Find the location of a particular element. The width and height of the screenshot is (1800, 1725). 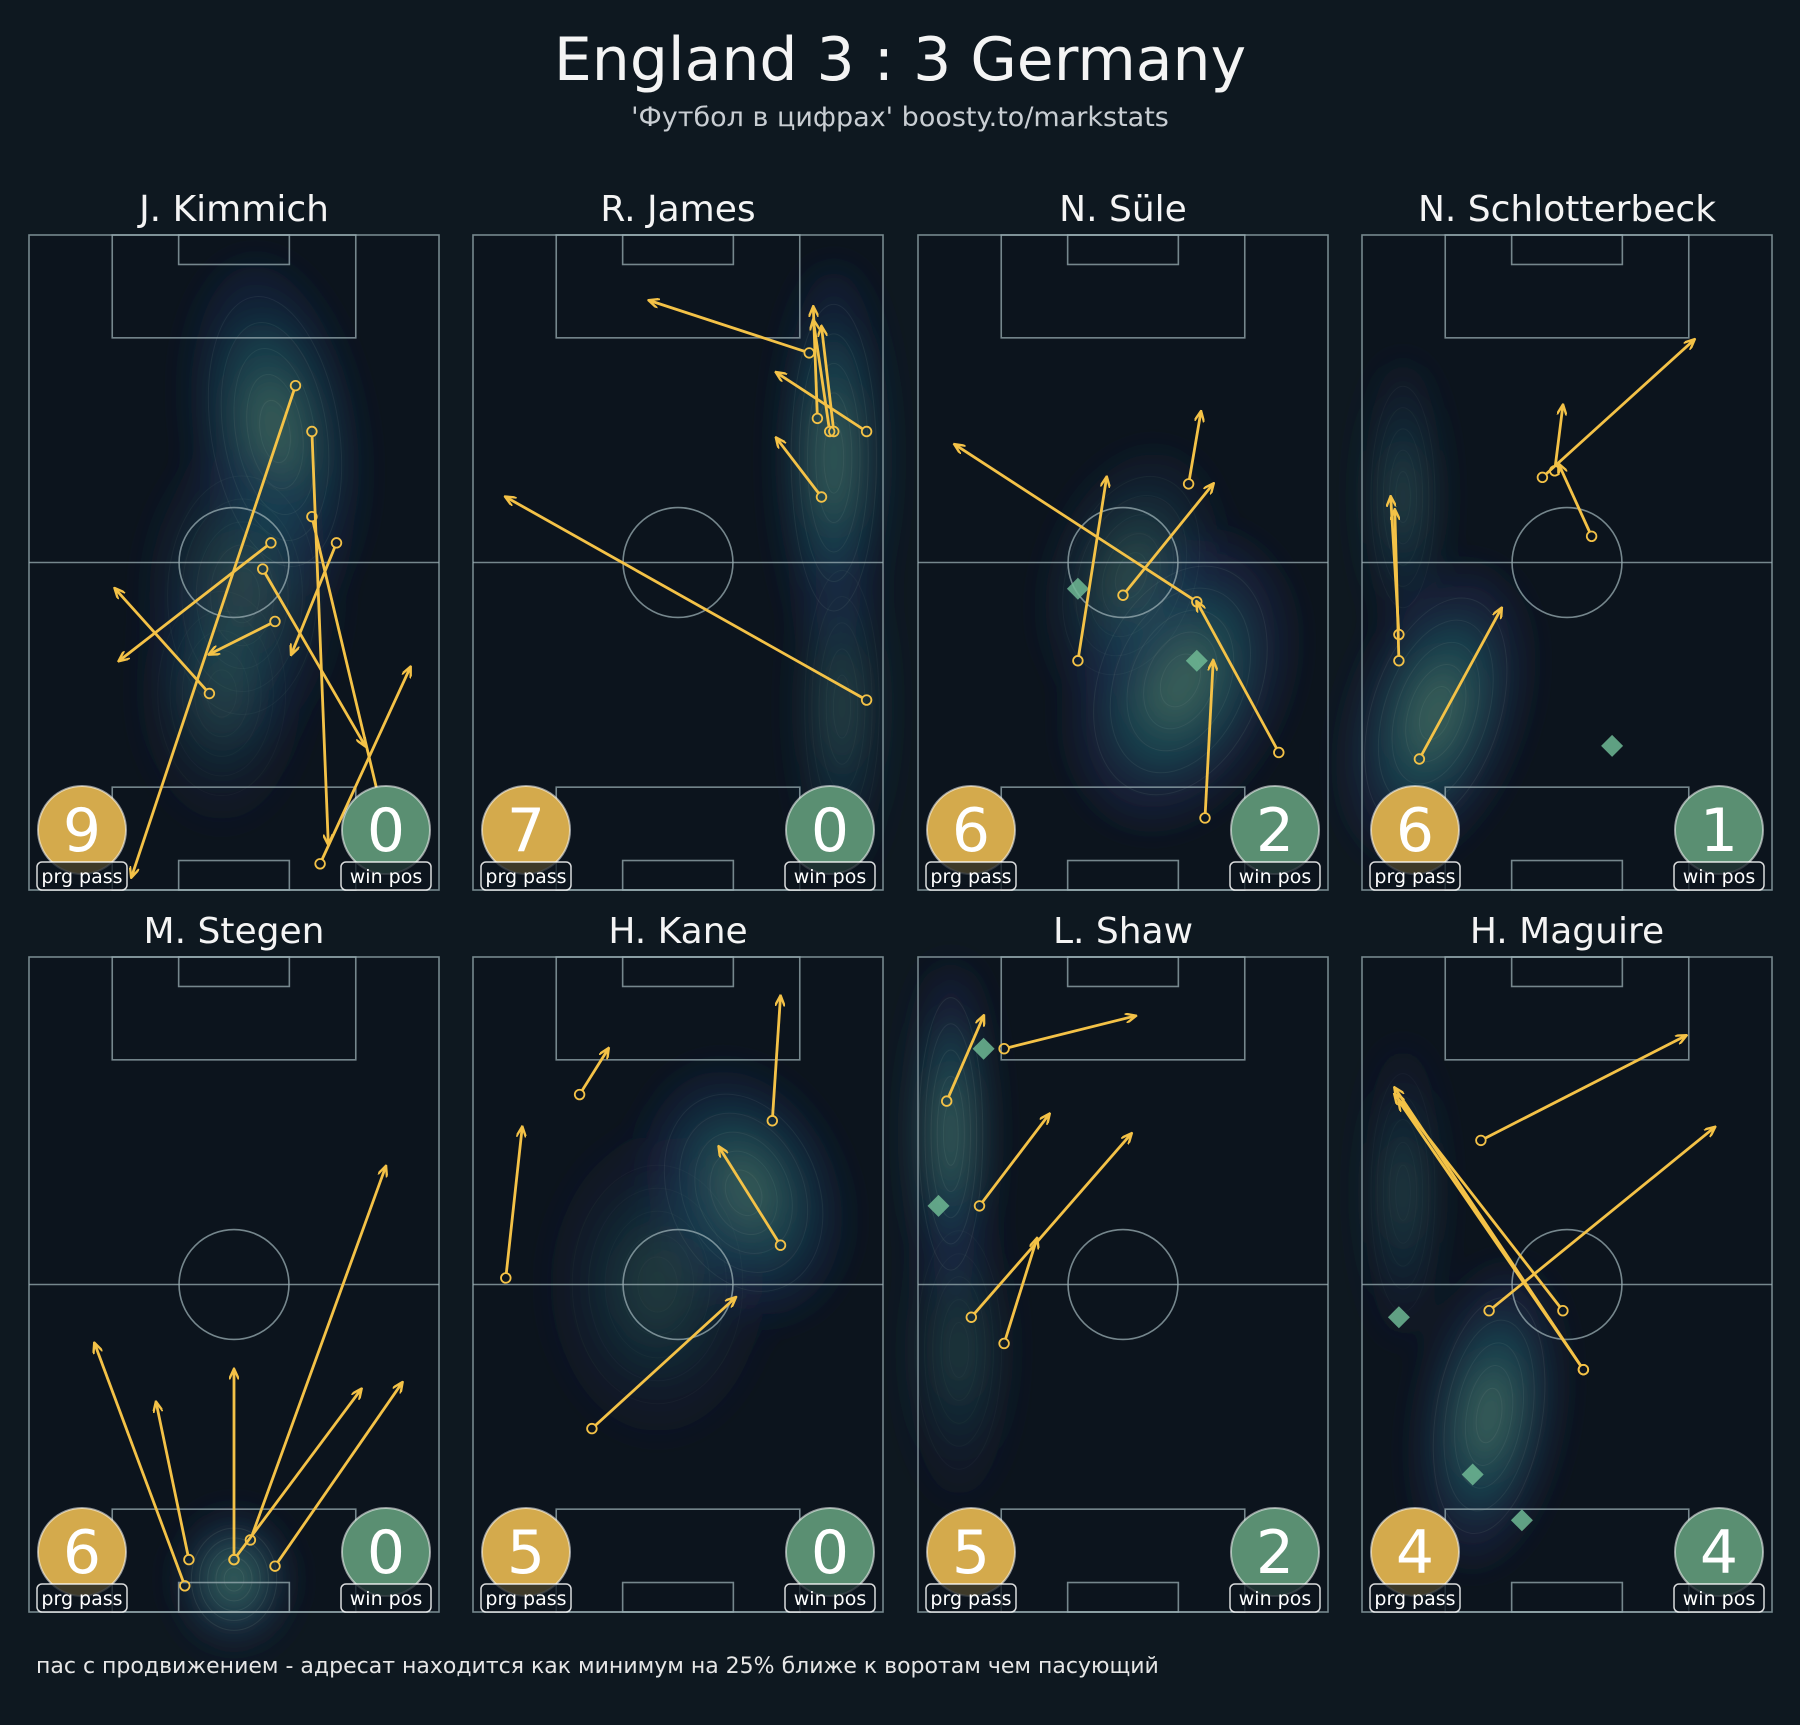

player-name: H. Maguire is located at coordinates (1567, 931).